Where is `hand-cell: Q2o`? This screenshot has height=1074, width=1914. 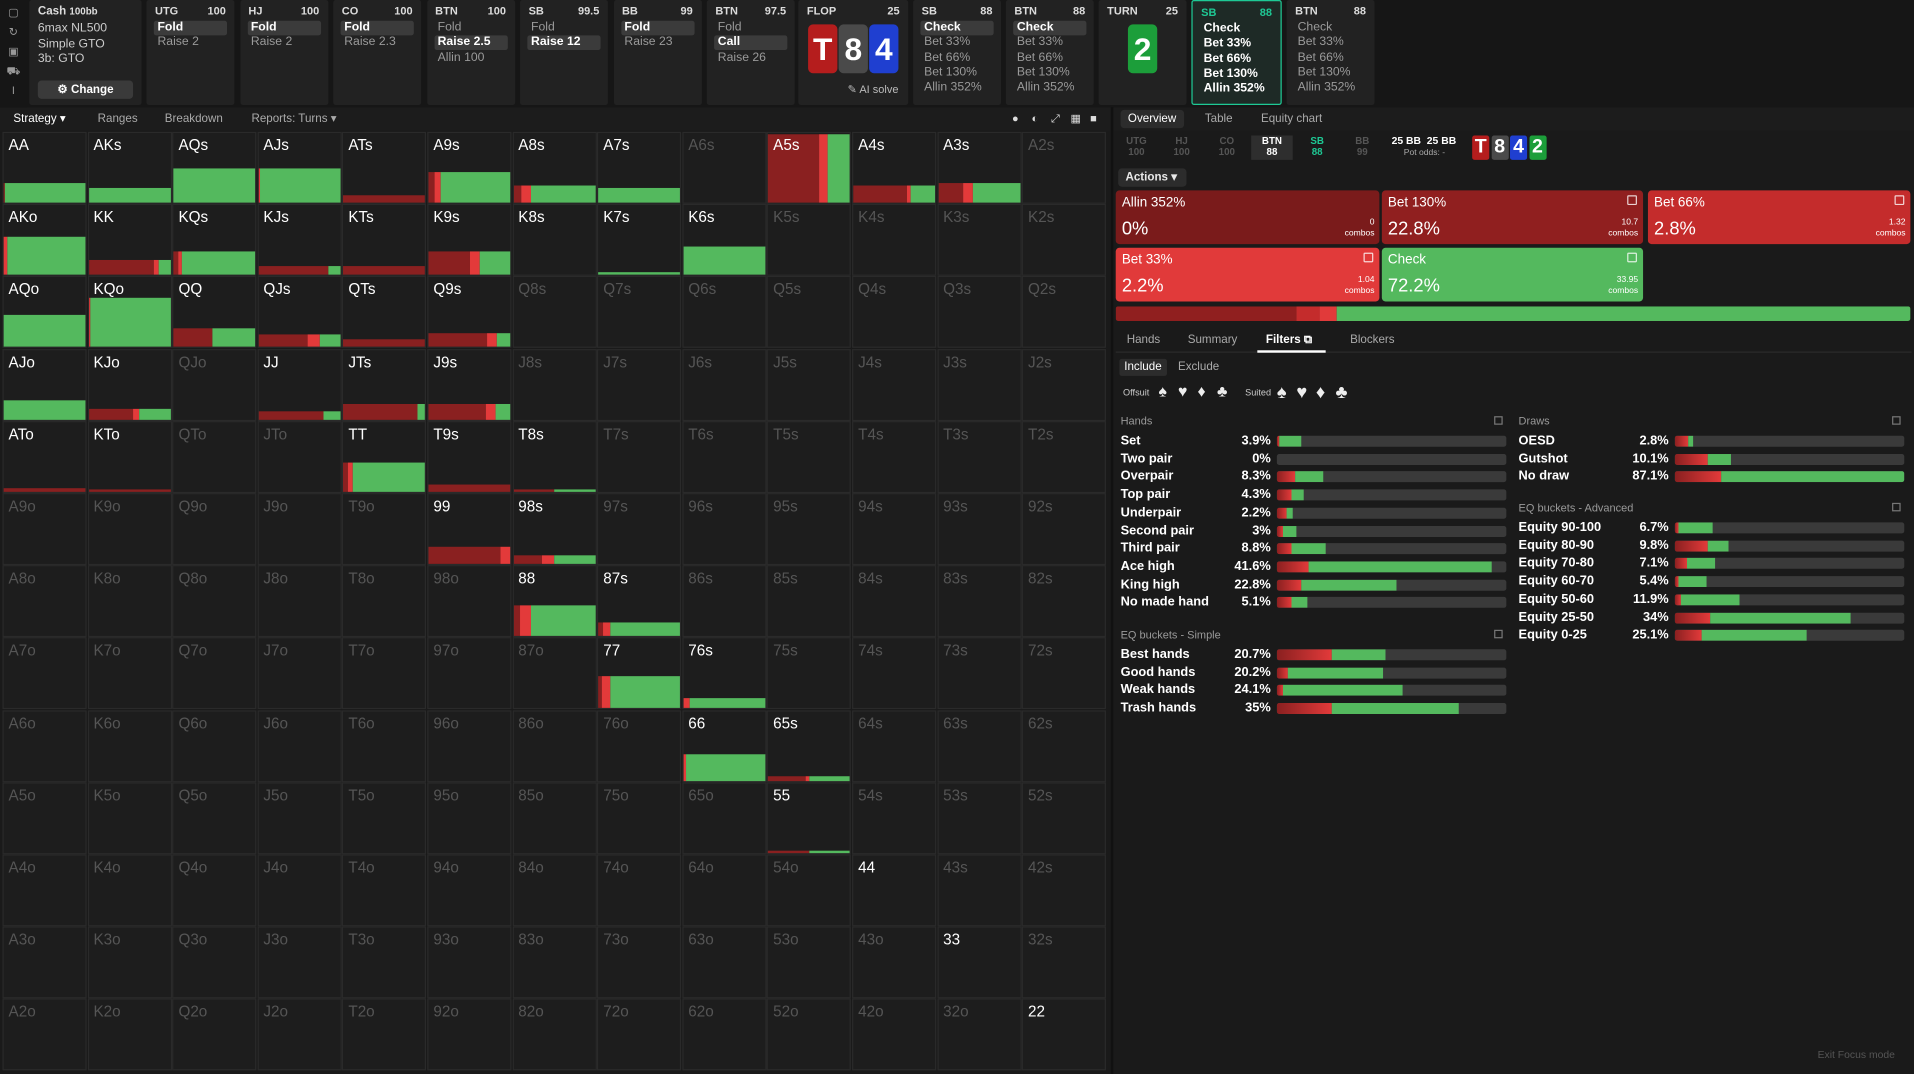
hand-cell: Q2o is located at coordinates (214, 1034).